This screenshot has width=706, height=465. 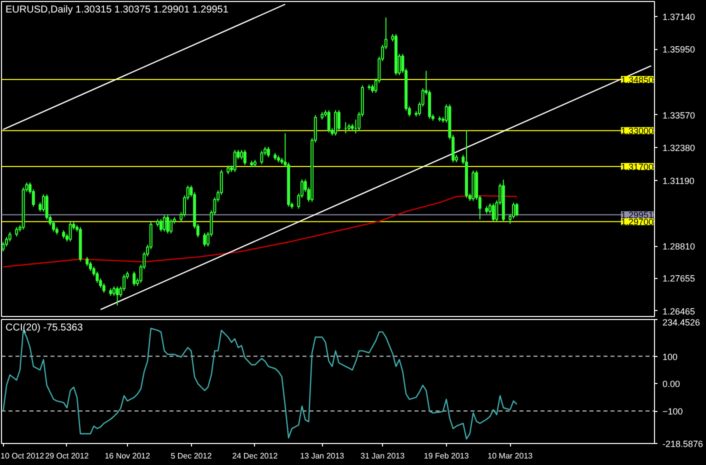 What do you see at coordinates (681, 323) in the screenshot?
I see `y-tick-label: 234.4526` at bounding box center [681, 323].